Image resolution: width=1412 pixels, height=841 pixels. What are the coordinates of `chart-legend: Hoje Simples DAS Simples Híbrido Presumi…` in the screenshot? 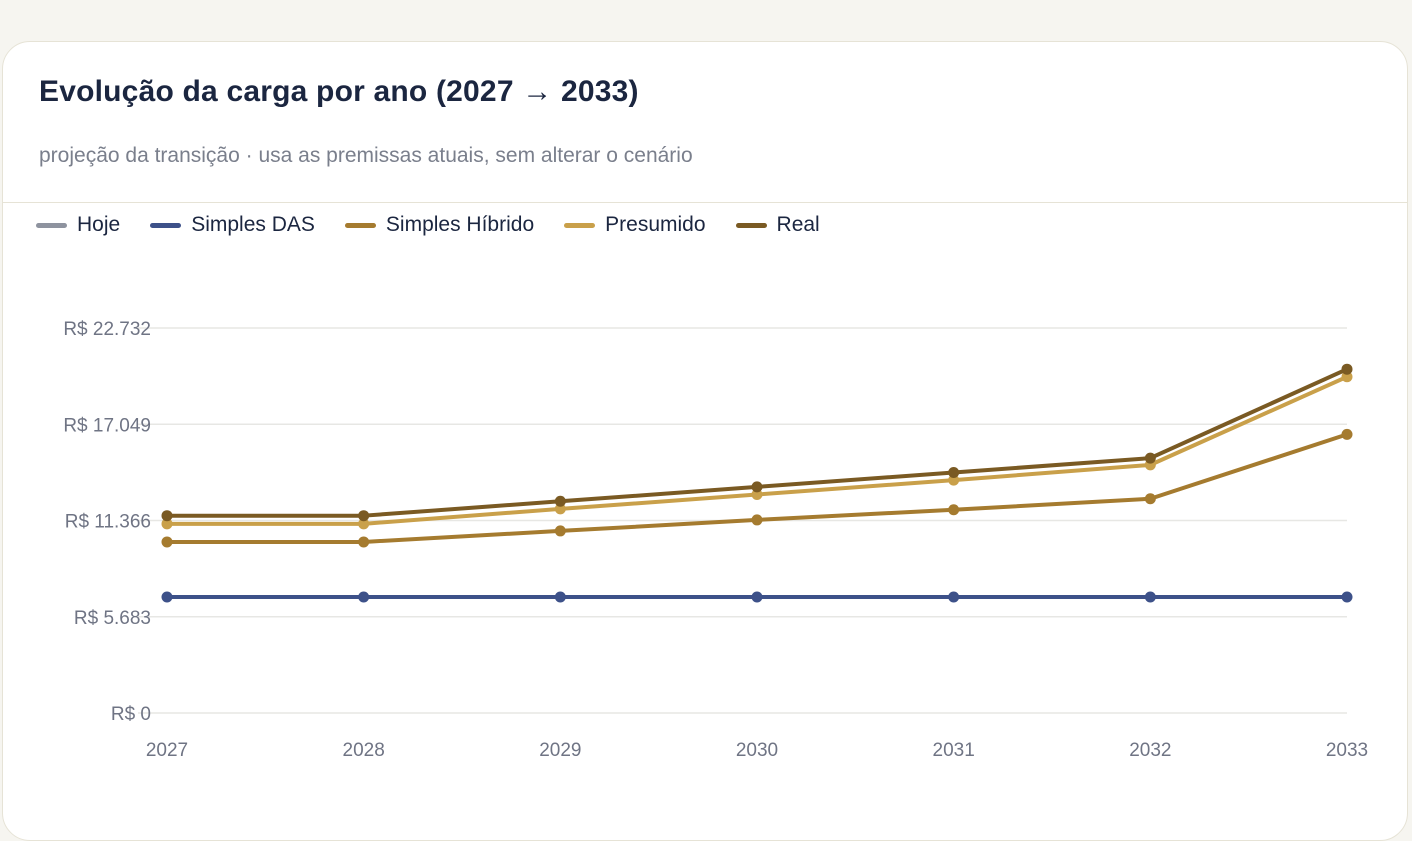 It's located at (443, 225).